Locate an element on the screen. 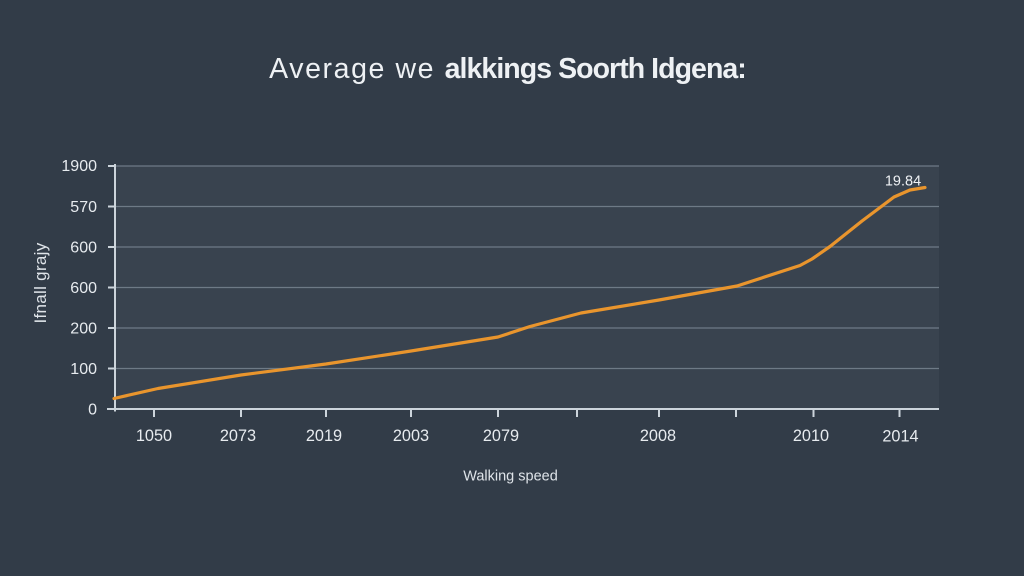 The image size is (1024, 576). svg-text: 2014 is located at coordinates (900, 437).